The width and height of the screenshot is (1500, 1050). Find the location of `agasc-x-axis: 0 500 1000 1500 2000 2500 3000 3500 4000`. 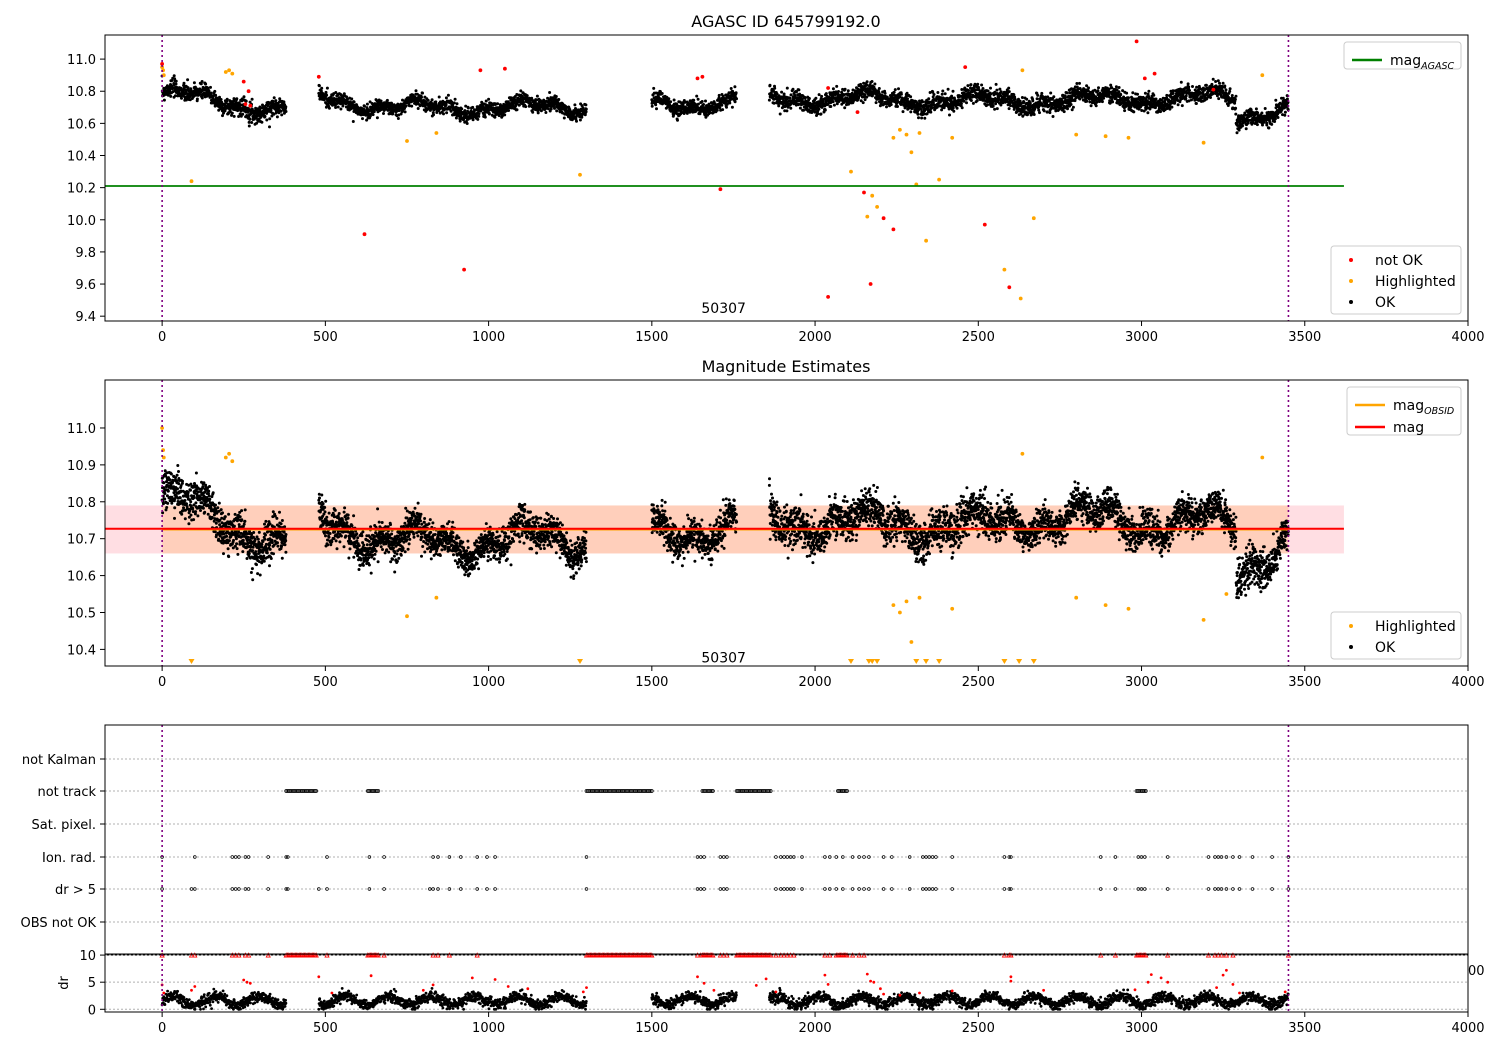

agasc-x-axis: 0 500 1000 1500 2000 2500 3000 3500 4000 is located at coordinates (821, 333).